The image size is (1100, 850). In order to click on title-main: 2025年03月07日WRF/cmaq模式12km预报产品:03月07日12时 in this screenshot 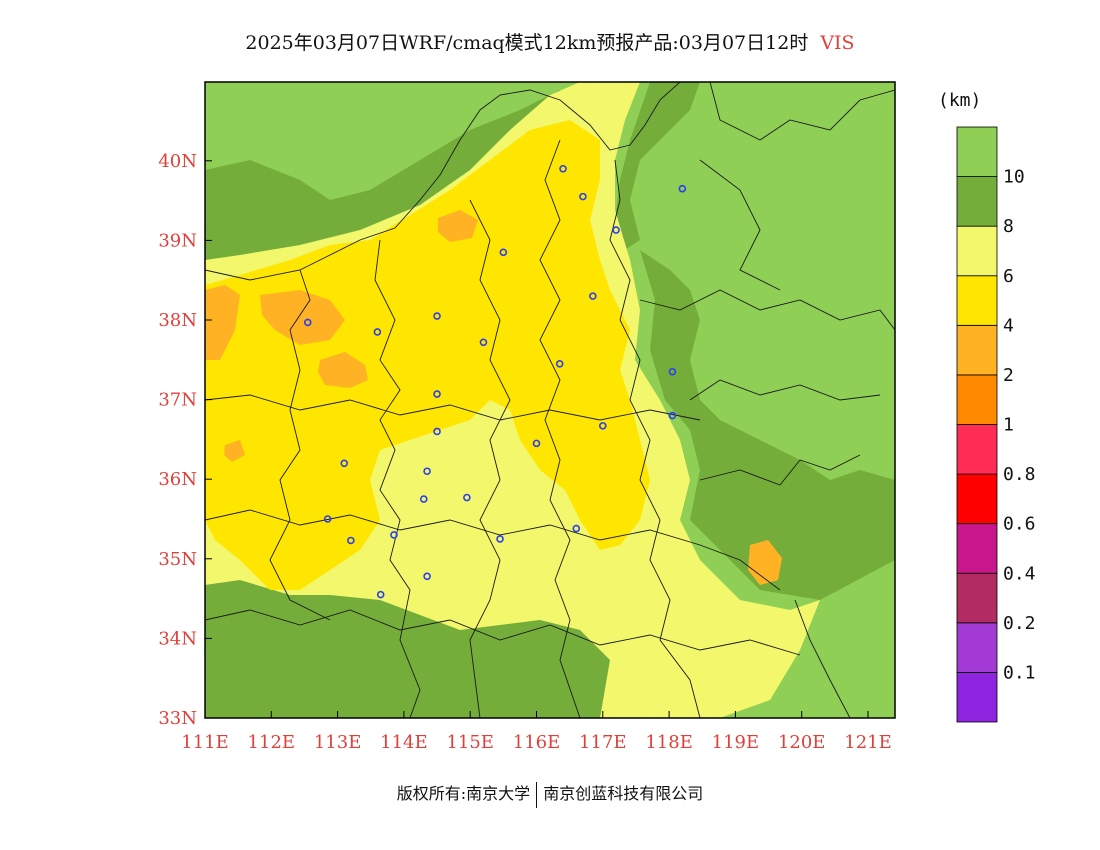, I will do `click(527, 43)`.